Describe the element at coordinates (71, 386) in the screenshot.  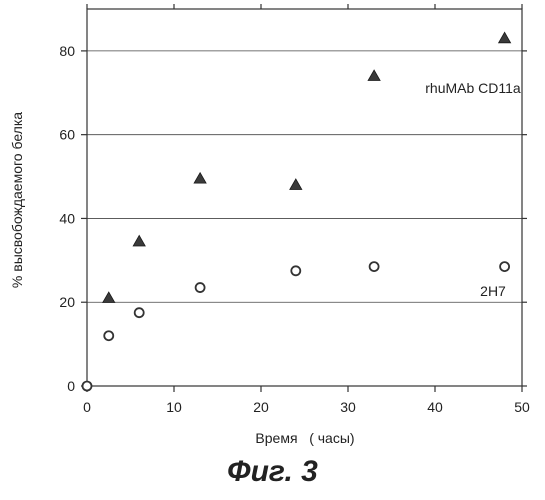
I see `y-tick-label-0: 0` at that location.